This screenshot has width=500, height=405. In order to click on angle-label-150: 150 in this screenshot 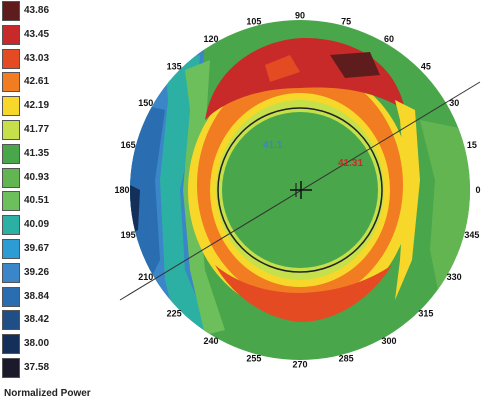, I will do `click(145, 103)`.